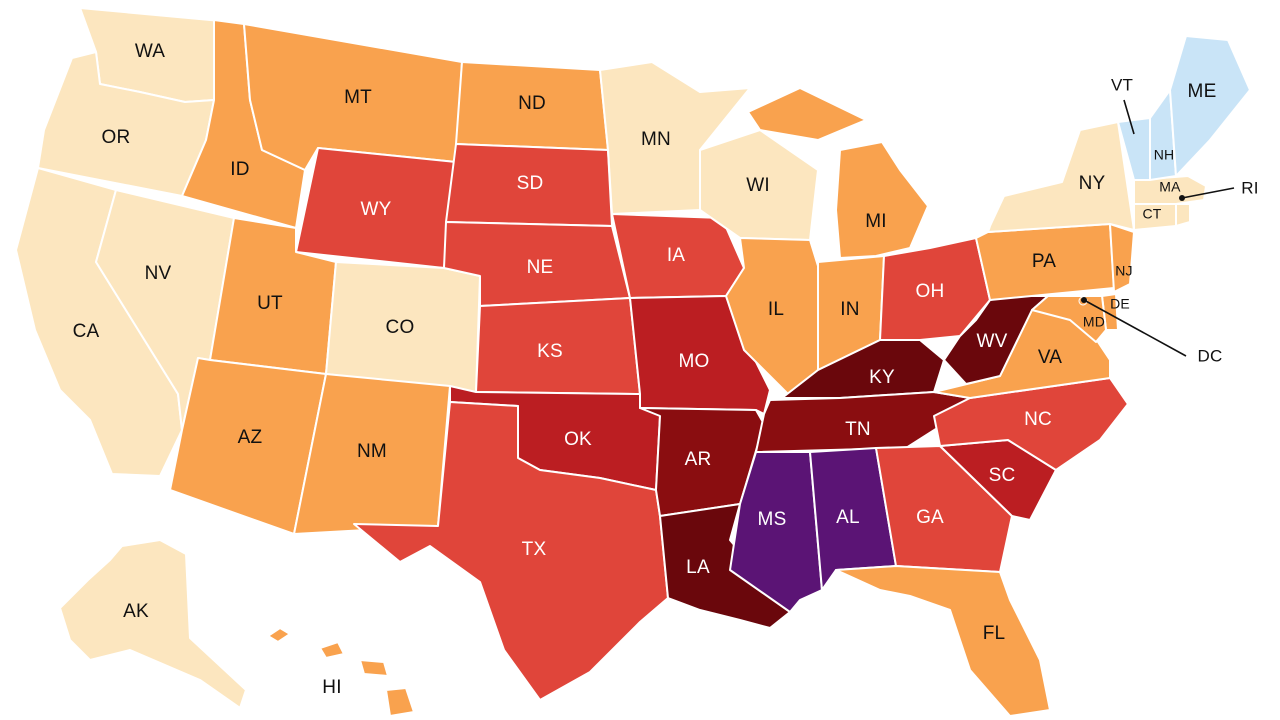 This screenshot has width=1280, height=720. I want to click on label-UT: UT, so click(270, 303).